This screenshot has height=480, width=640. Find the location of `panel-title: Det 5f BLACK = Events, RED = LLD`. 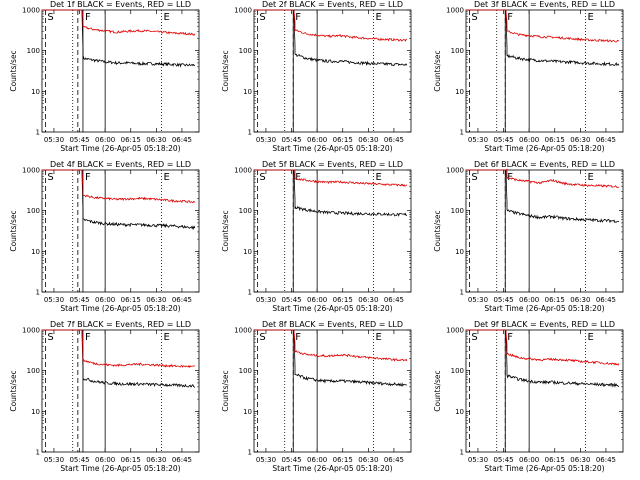

panel-title: Det 5f BLACK = Events, RED = LLD is located at coordinates (332, 164).